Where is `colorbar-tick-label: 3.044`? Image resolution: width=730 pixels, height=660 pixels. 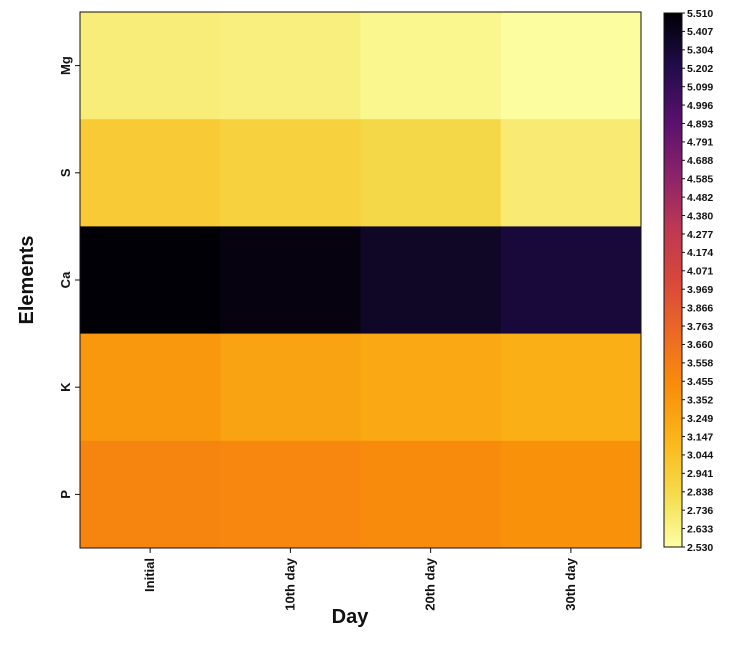 colorbar-tick-label: 3.044 is located at coordinates (700, 456).